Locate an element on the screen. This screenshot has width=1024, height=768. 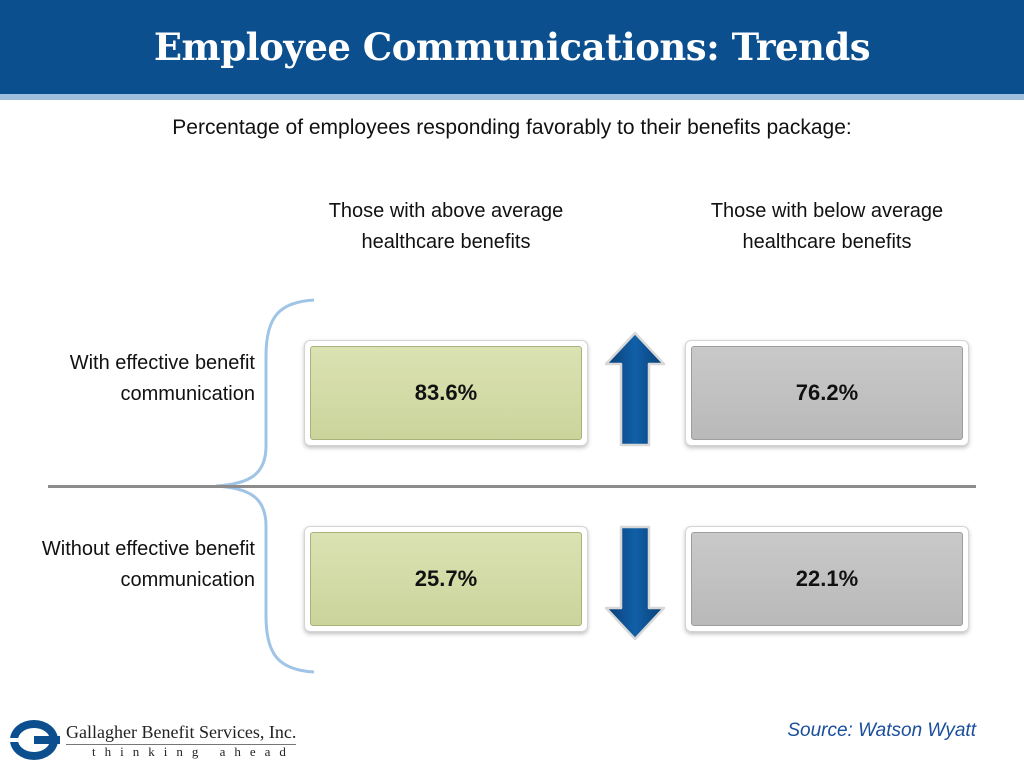
row-label-without-communication: Without effective benefit communication is located at coordinates (148, 564).